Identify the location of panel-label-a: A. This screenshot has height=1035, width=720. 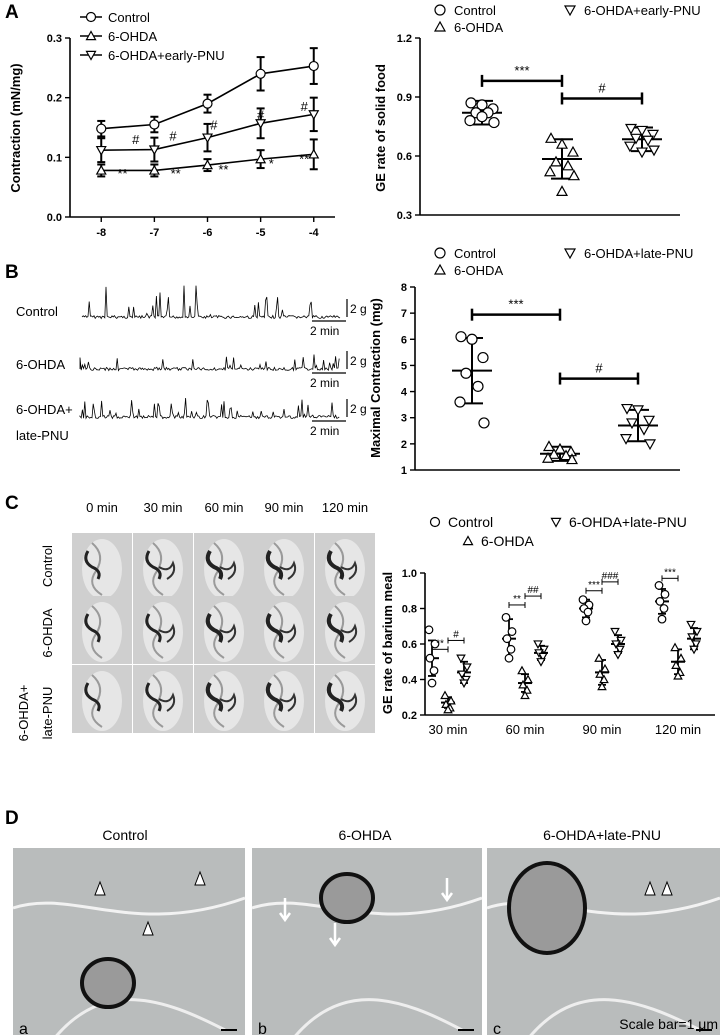
(12, 12).